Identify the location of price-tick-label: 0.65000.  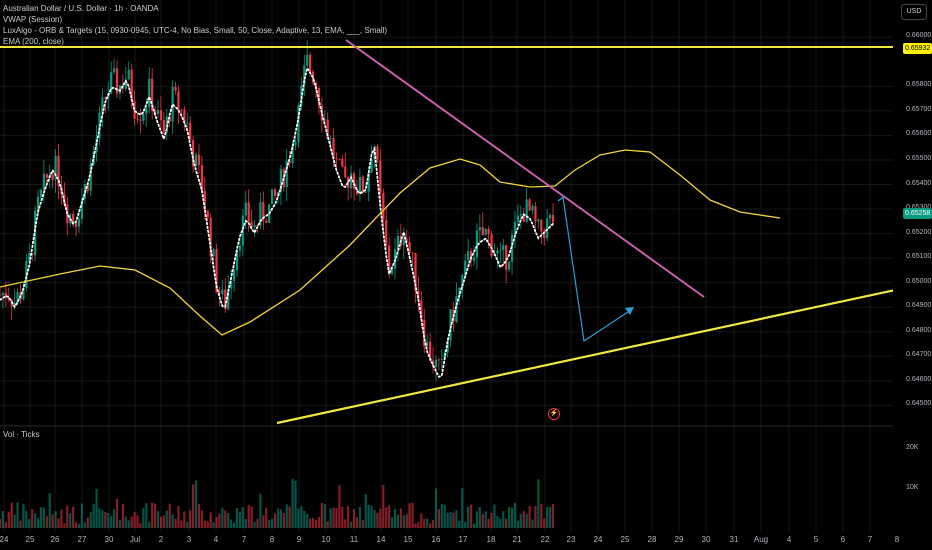
(919, 281).